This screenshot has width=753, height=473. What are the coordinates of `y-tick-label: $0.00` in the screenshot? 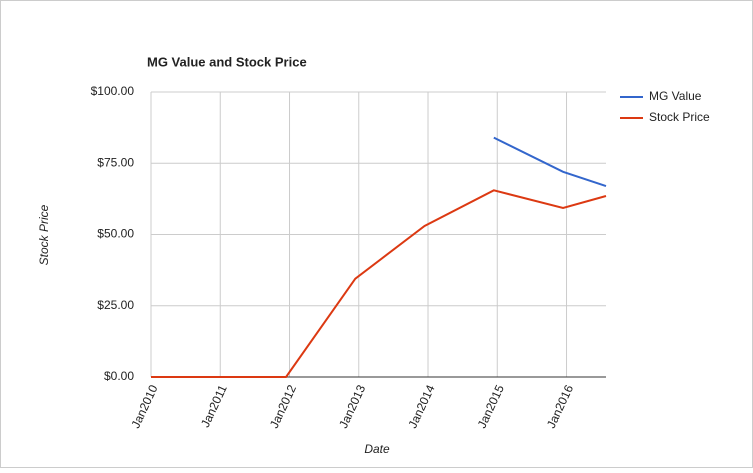 It's located at (119, 376).